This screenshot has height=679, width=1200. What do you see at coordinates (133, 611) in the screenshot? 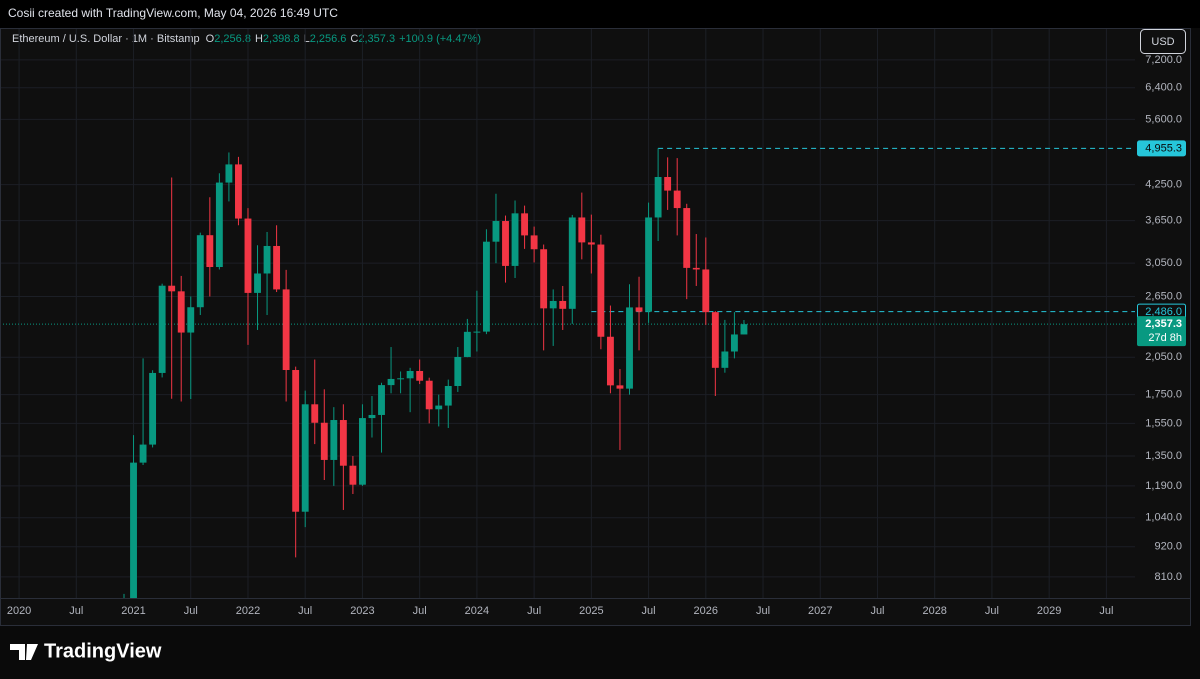
I see `x-tick-label: 2021` at bounding box center [133, 611].